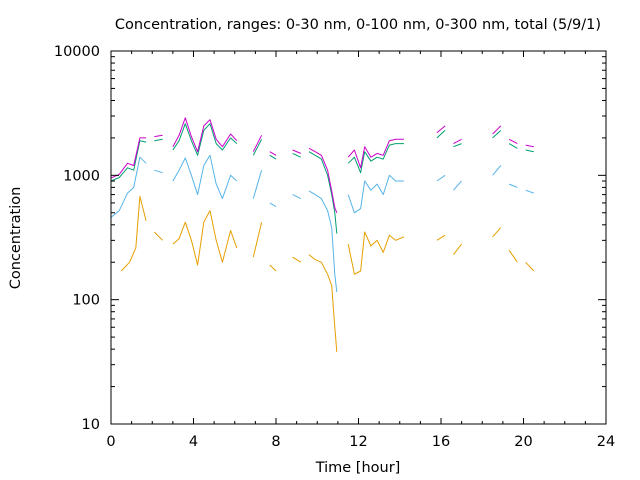 The image size is (640, 480). What do you see at coordinates (16, 238) in the screenshot?
I see `y-axis-label: Concentration` at bounding box center [16, 238].